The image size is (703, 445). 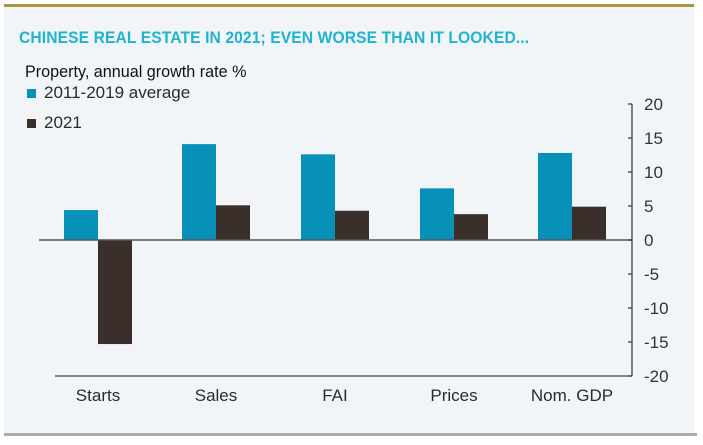 I want to click on y-tick-label: 10, so click(x=653, y=172).